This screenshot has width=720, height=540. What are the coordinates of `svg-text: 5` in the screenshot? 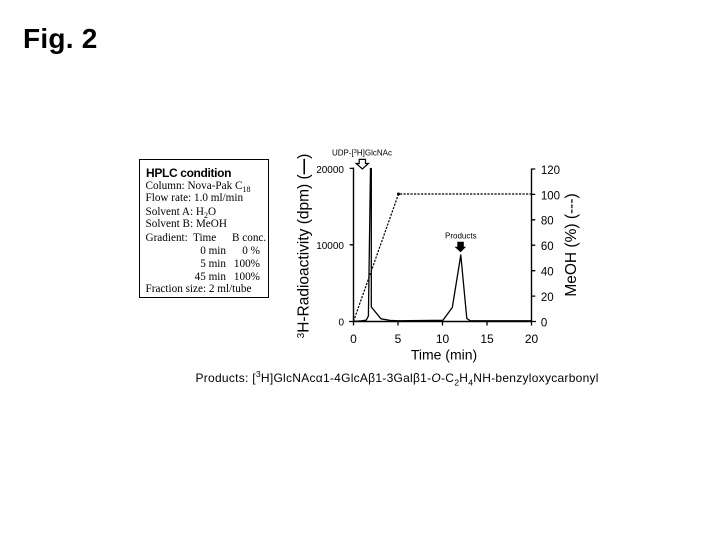 It's located at (398, 339).